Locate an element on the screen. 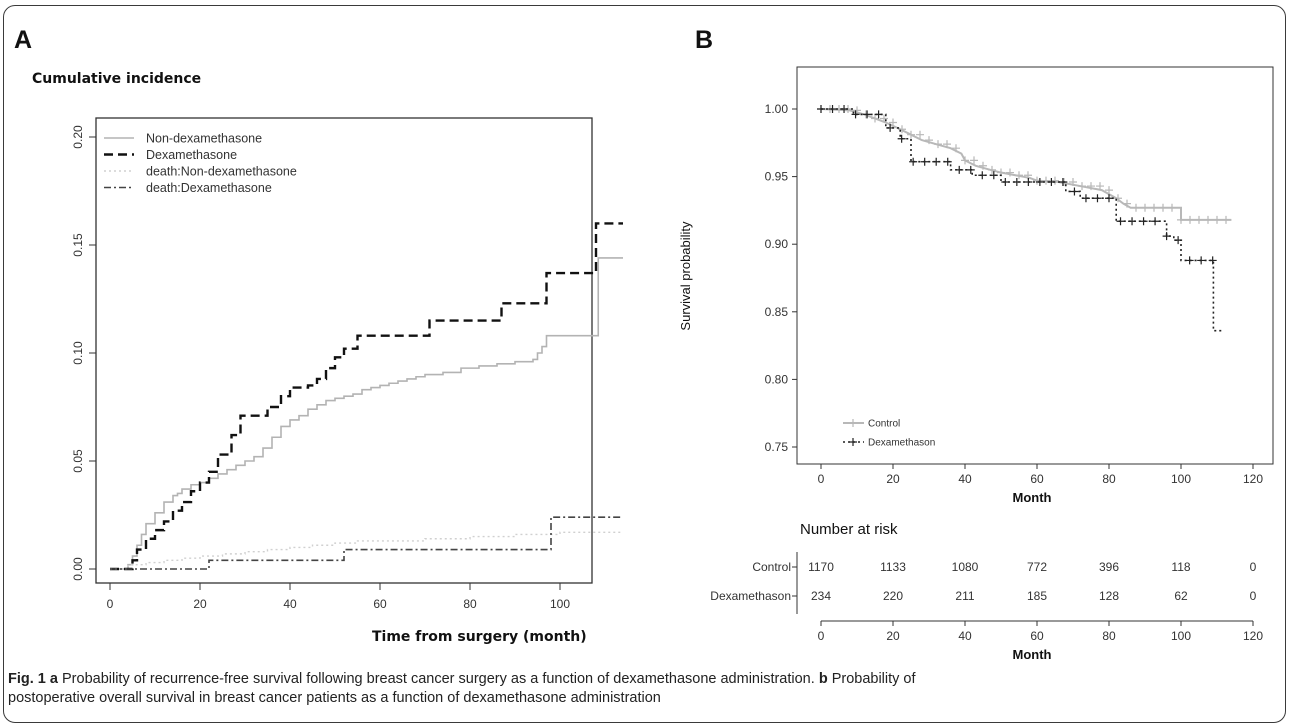 The image size is (1292, 727). panel-b-y-tick-label: 0.90 is located at coordinates (777, 244).